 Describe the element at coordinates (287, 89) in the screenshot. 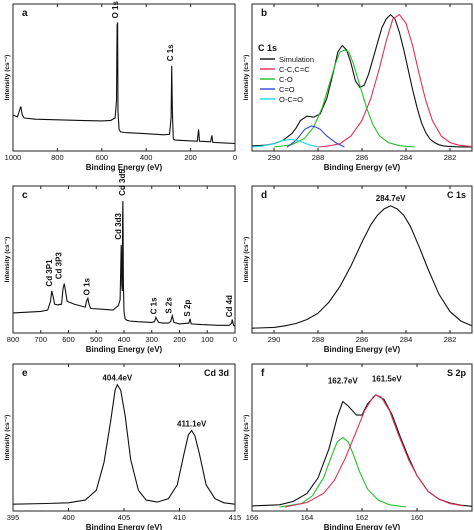

I see `legend-entry: C=O` at that location.